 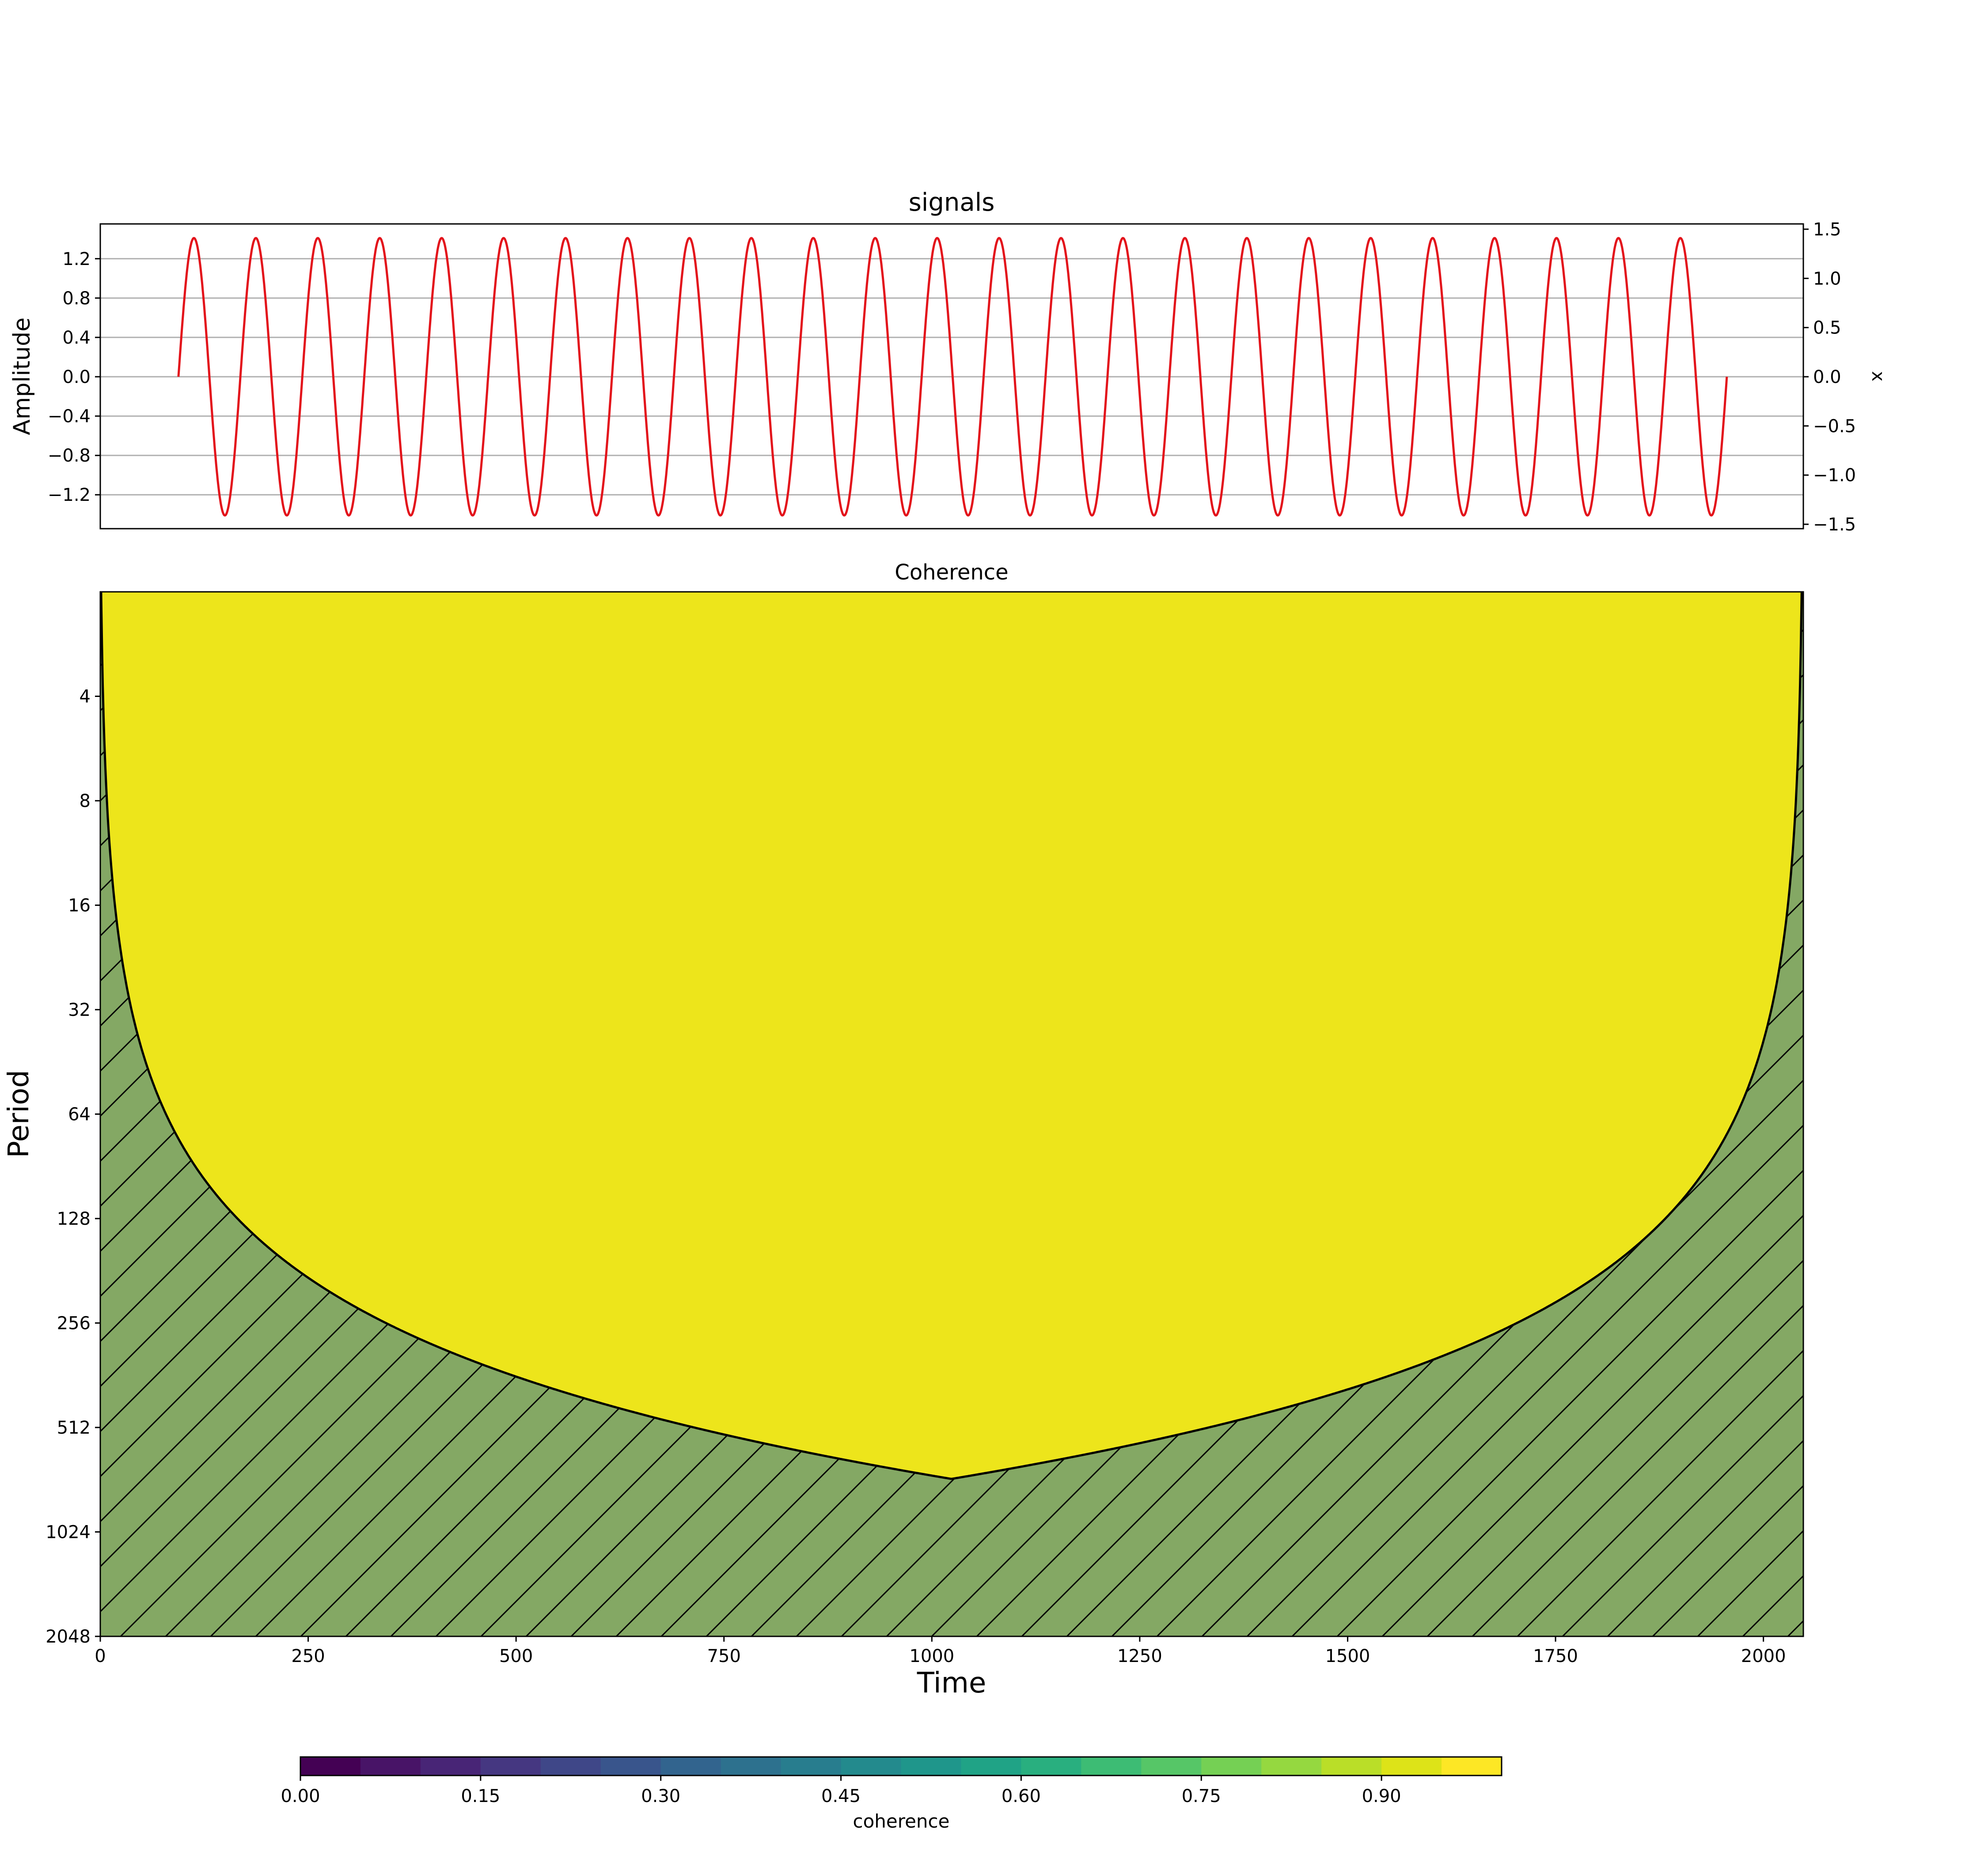 I want to click on colorbar-tick-label: 0.60, so click(x=1021, y=1796).